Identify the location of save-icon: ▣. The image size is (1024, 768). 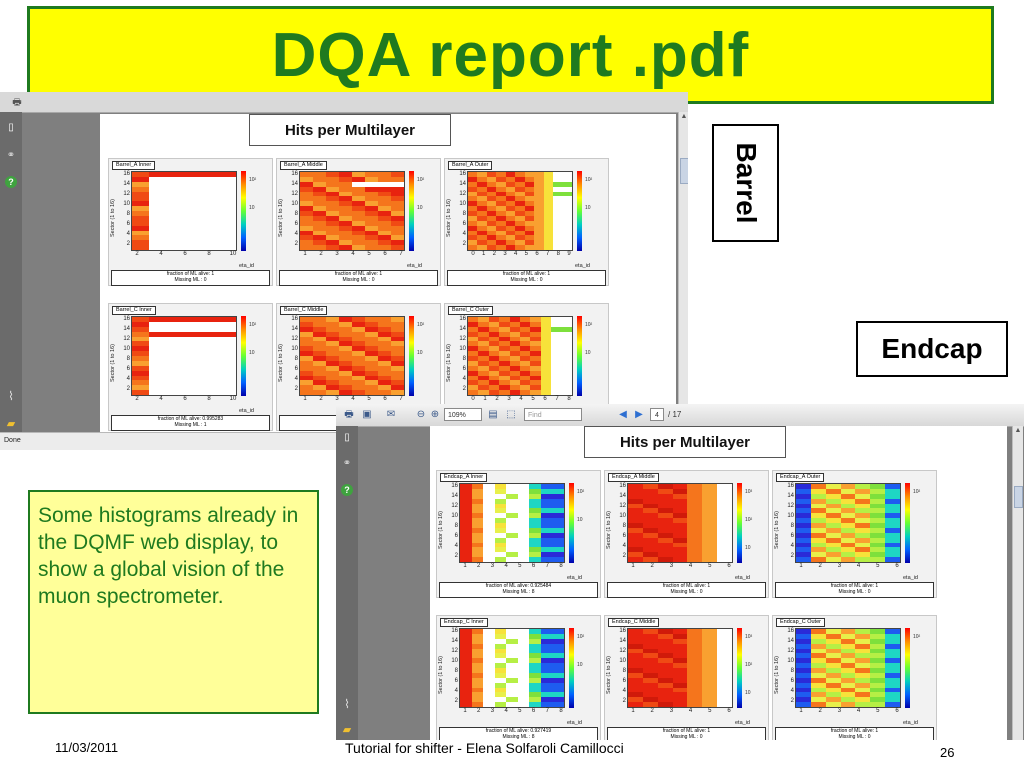
(367, 414).